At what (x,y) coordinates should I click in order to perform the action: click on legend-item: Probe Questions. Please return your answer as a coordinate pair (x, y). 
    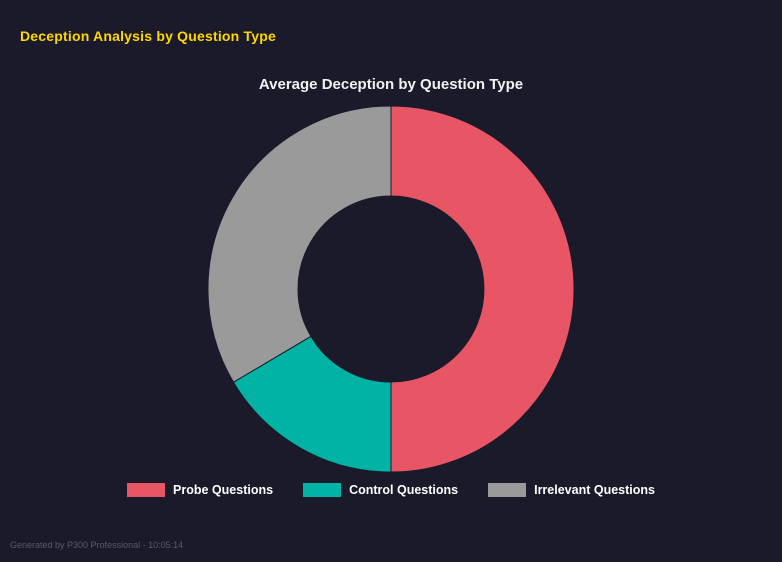
    Looking at the image, I should click on (200, 490).